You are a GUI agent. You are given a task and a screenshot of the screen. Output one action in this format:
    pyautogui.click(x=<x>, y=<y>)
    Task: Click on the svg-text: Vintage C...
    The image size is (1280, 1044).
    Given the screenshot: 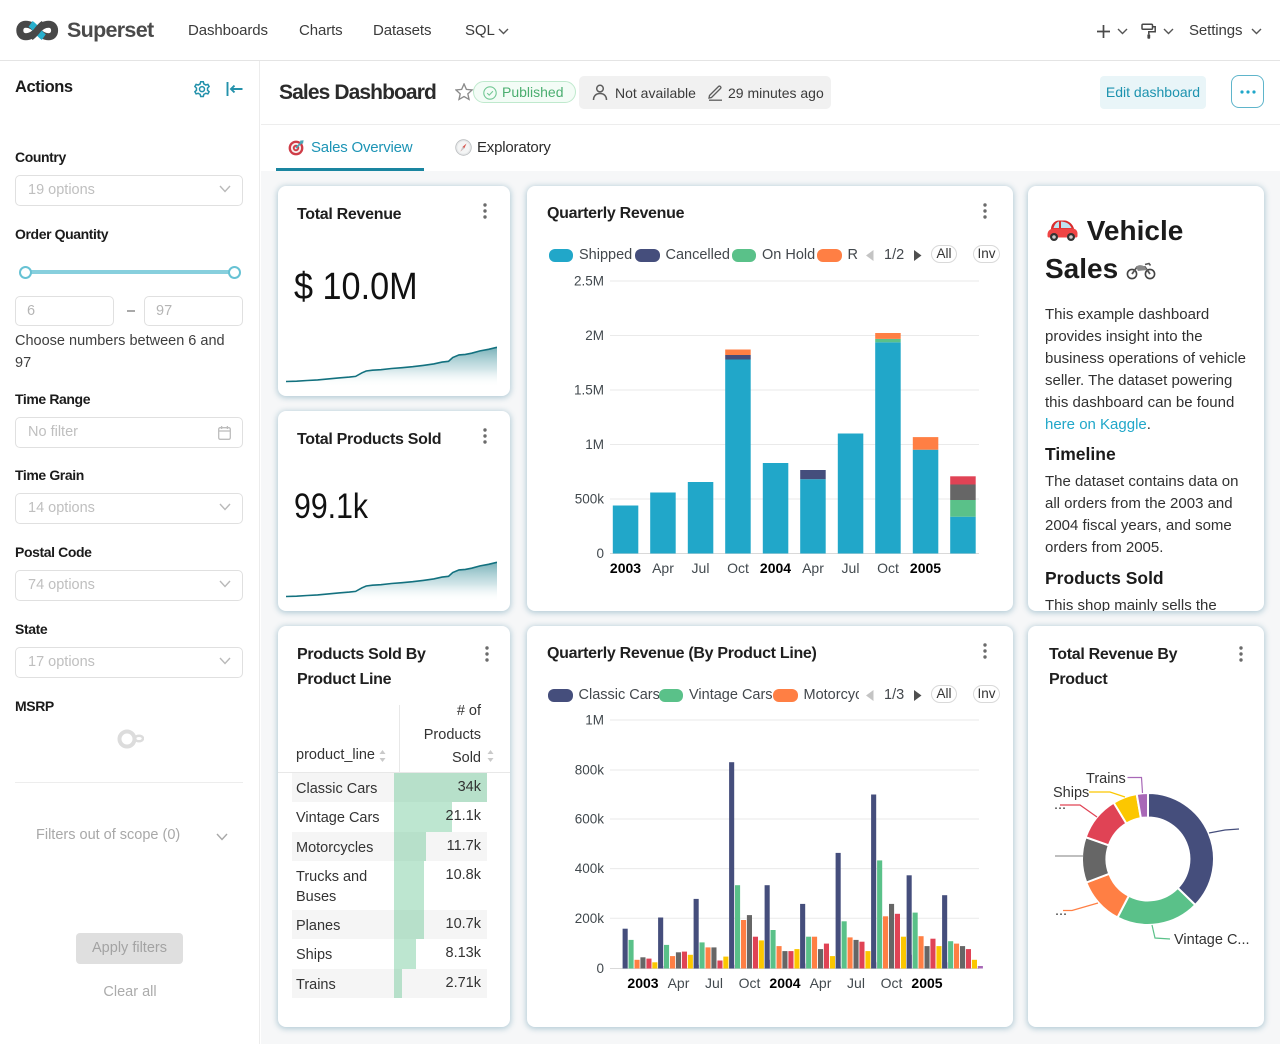 What is the action you would take?
    pyautogui.click(x=1212, y=940)
    